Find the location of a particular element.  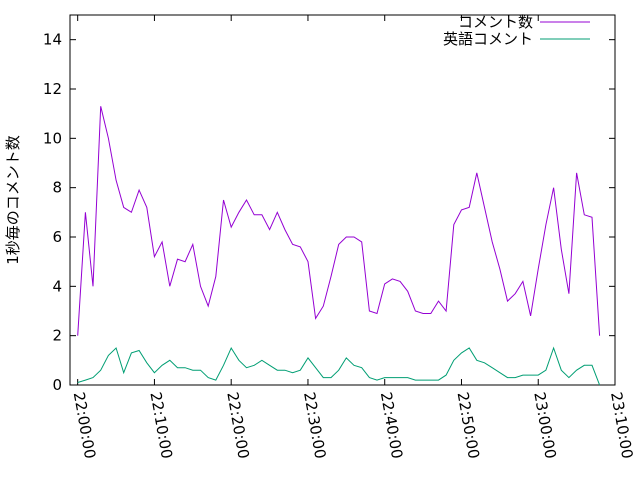

legend-label: コメント数 is located at coordinates (495, 22).